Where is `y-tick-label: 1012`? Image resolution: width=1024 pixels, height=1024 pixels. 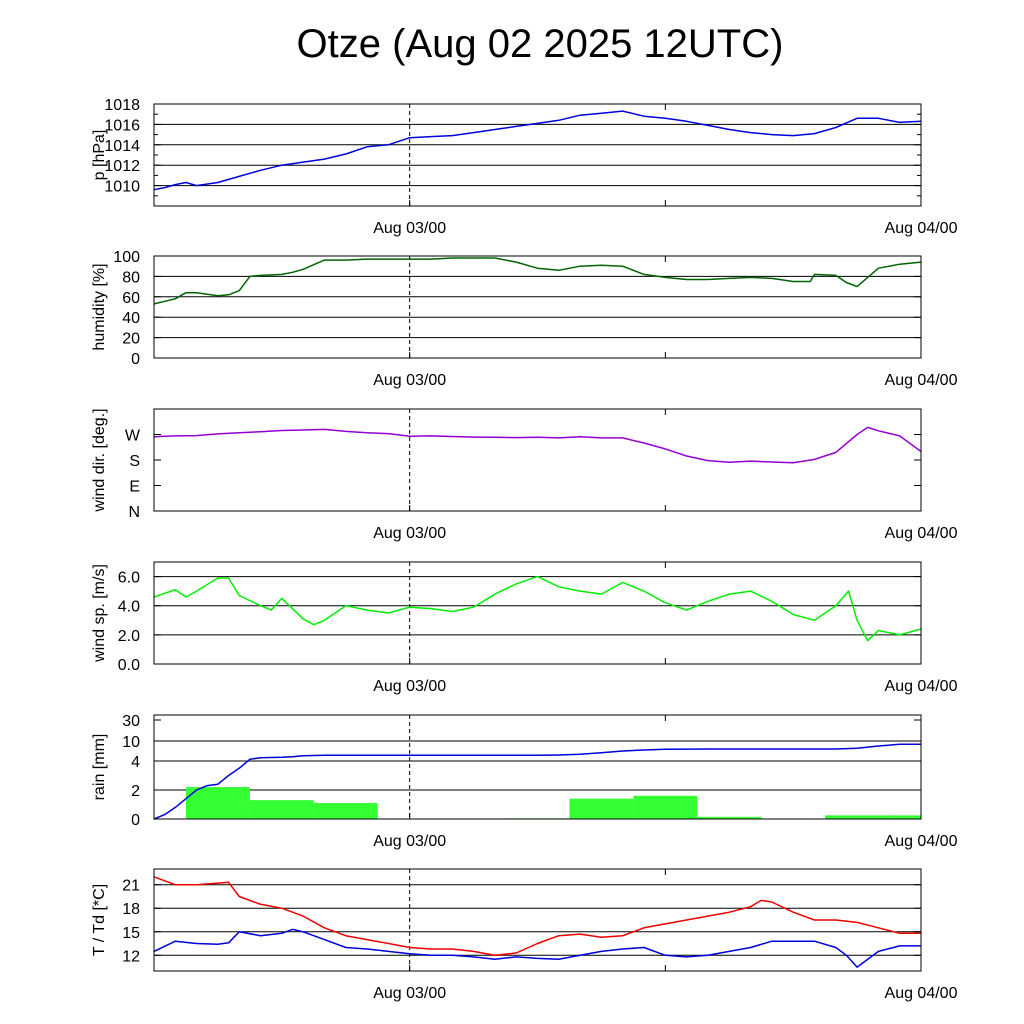
y-tick-label: 1012 is located at coordinates (122, 166).